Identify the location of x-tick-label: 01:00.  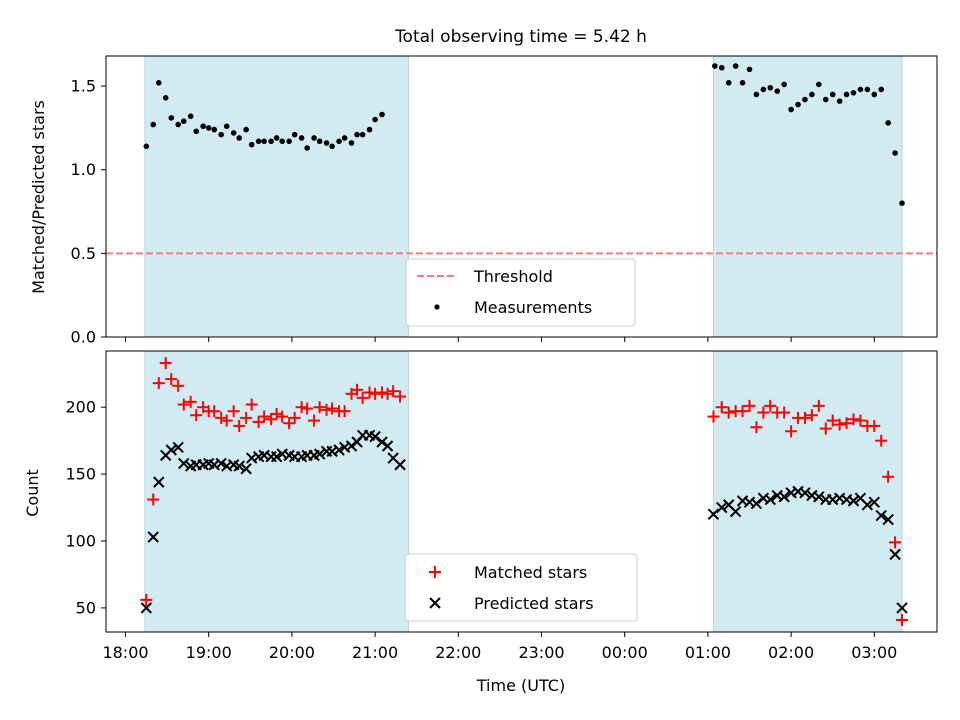
(708, 652).